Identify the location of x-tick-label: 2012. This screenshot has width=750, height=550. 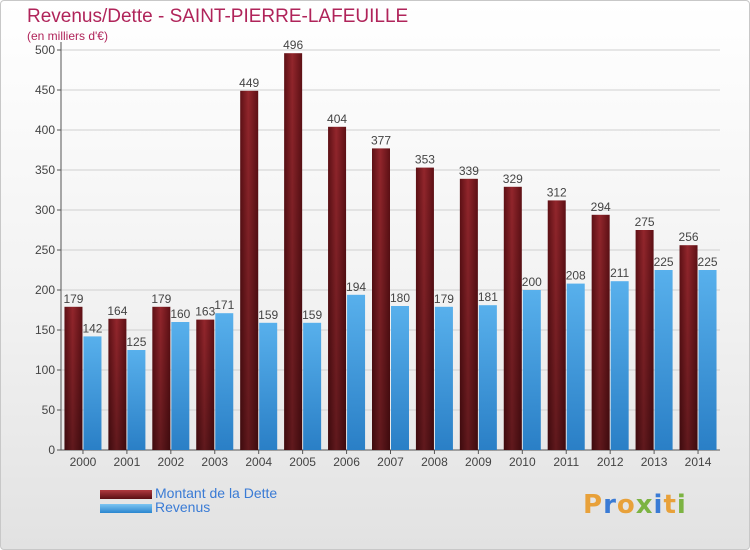
(610, 462).